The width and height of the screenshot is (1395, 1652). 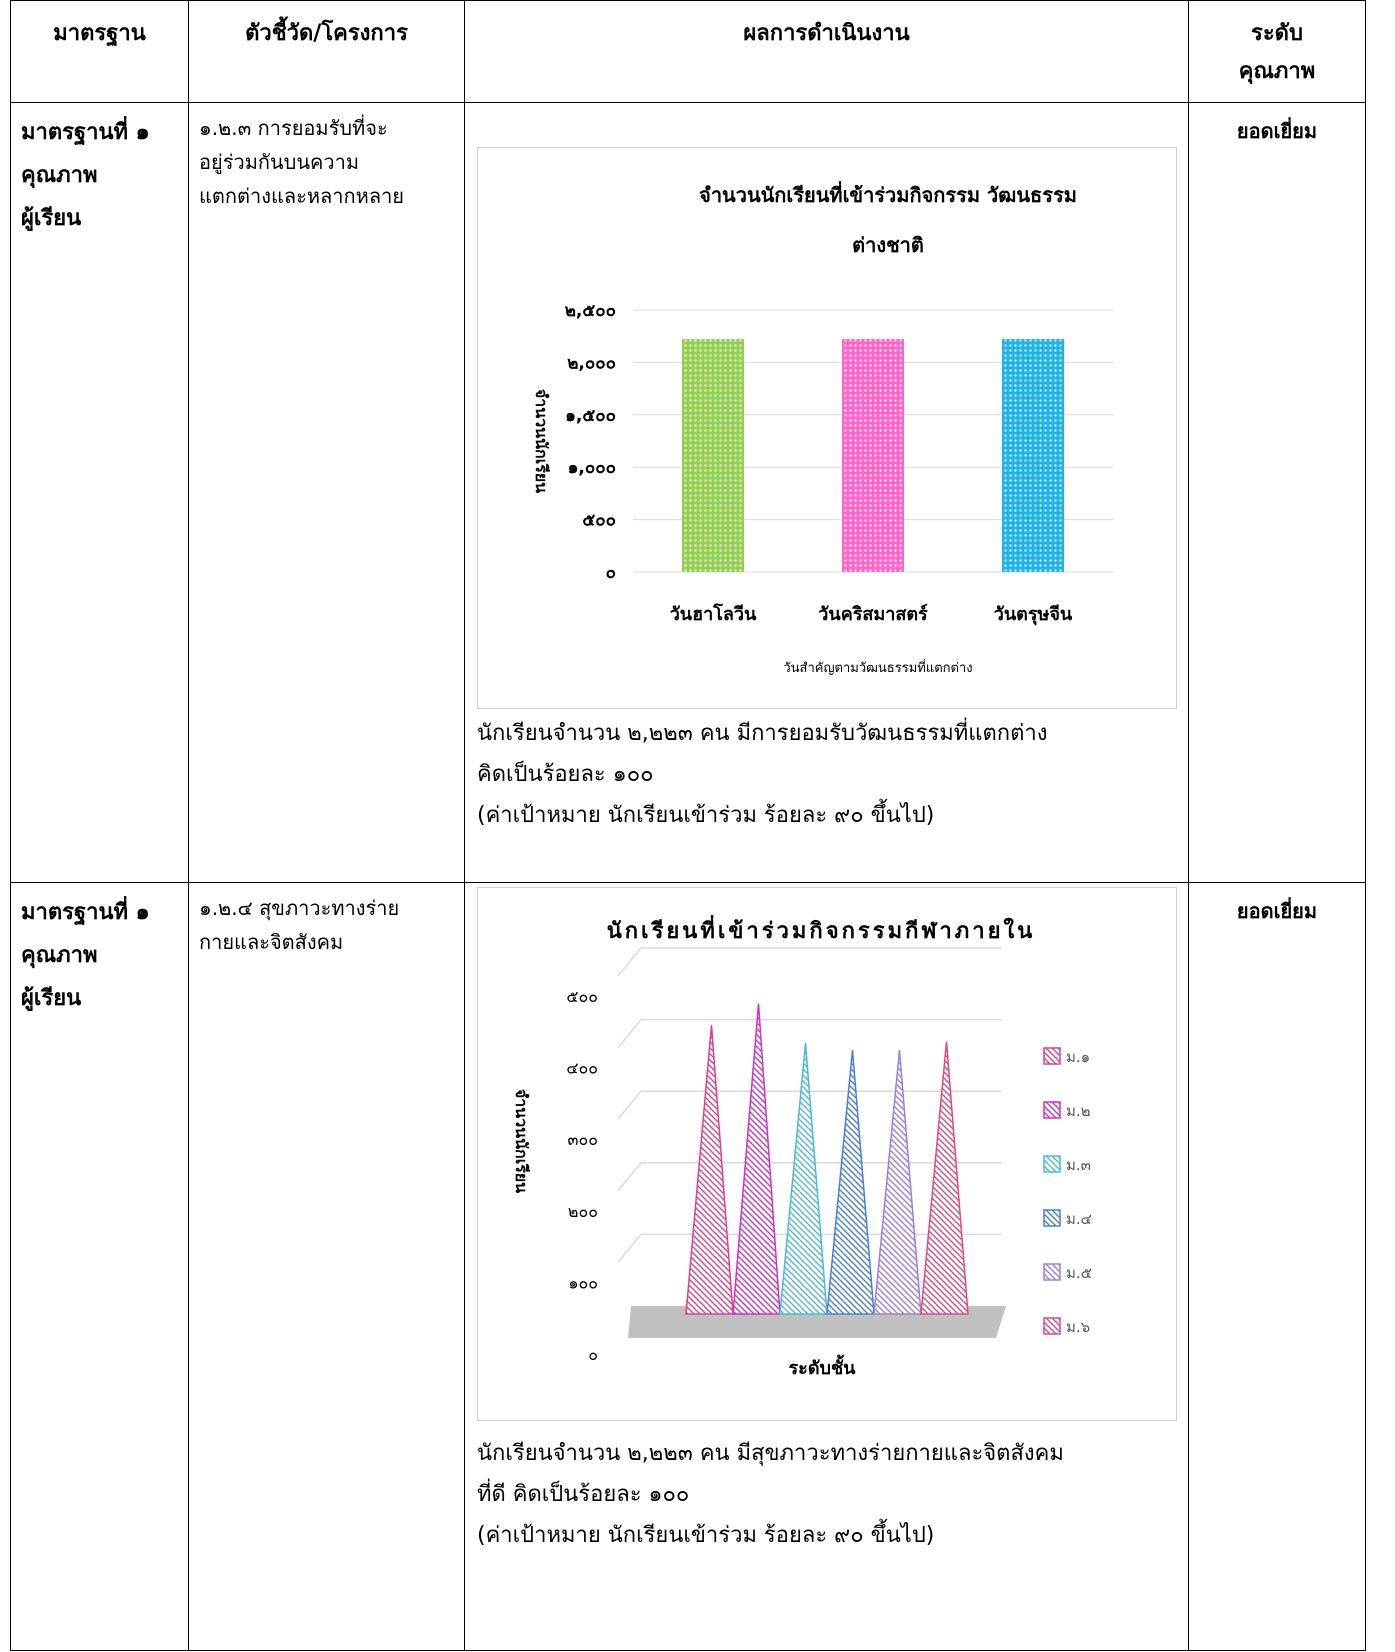 I want to click on header-indicator: ตัวชี้วัด/โครงการ, so click(x=326, y=51).